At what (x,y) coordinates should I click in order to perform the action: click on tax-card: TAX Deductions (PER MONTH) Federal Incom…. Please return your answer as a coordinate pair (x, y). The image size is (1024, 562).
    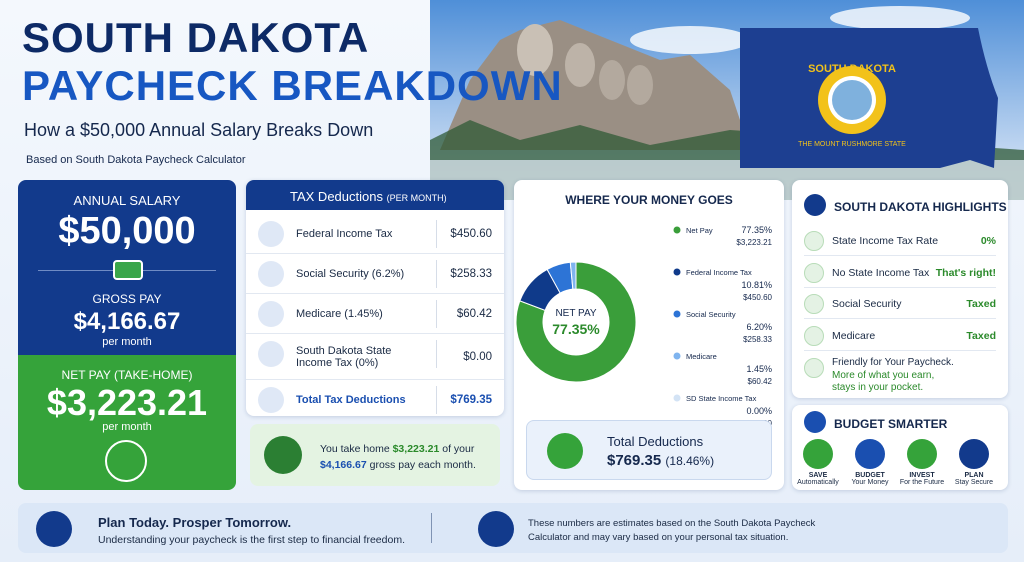
    Looking at the image, I should click on (375, 298).